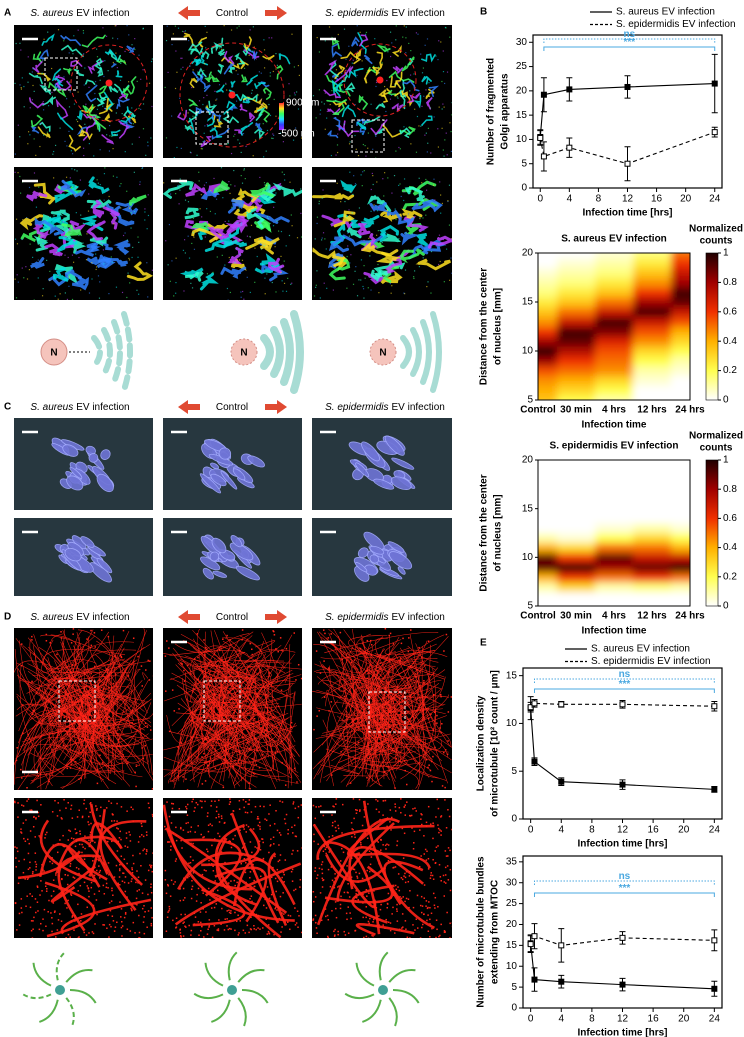 The width and height of the screenshot is (744, 1037). I want to click on colorbar-tick-label: 1, so click(726, 253).